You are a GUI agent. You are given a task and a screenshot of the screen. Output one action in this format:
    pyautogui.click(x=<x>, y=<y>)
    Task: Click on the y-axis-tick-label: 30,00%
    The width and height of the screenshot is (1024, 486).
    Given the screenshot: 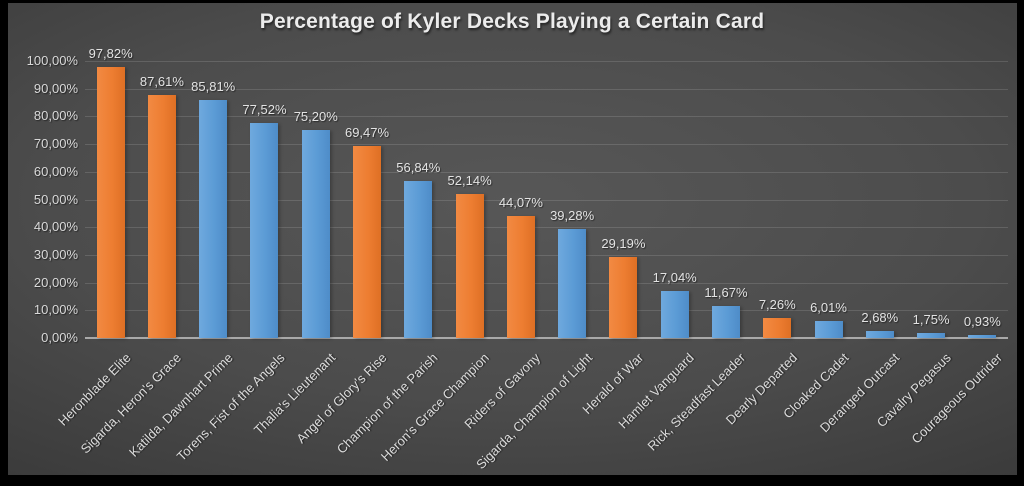 What is the action you would take?
    pyautogui.click(x=55, y=254)
    